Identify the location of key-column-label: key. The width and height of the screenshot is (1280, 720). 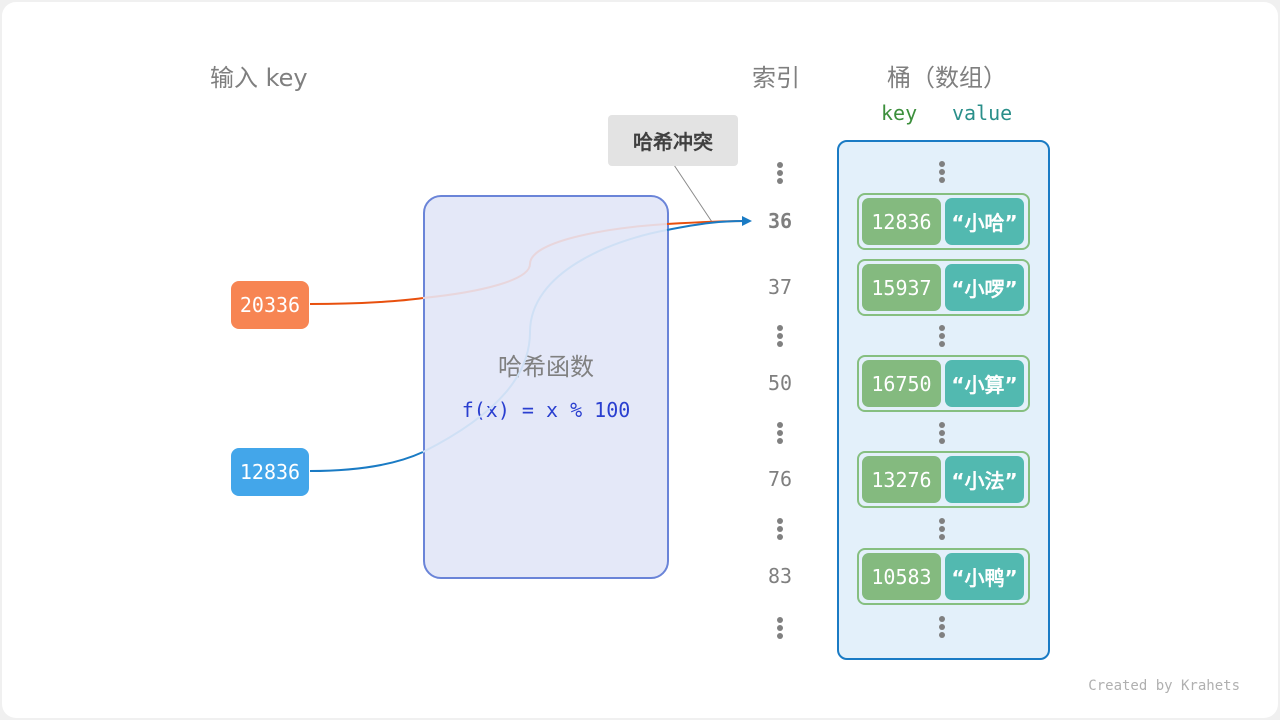
(899, 113).